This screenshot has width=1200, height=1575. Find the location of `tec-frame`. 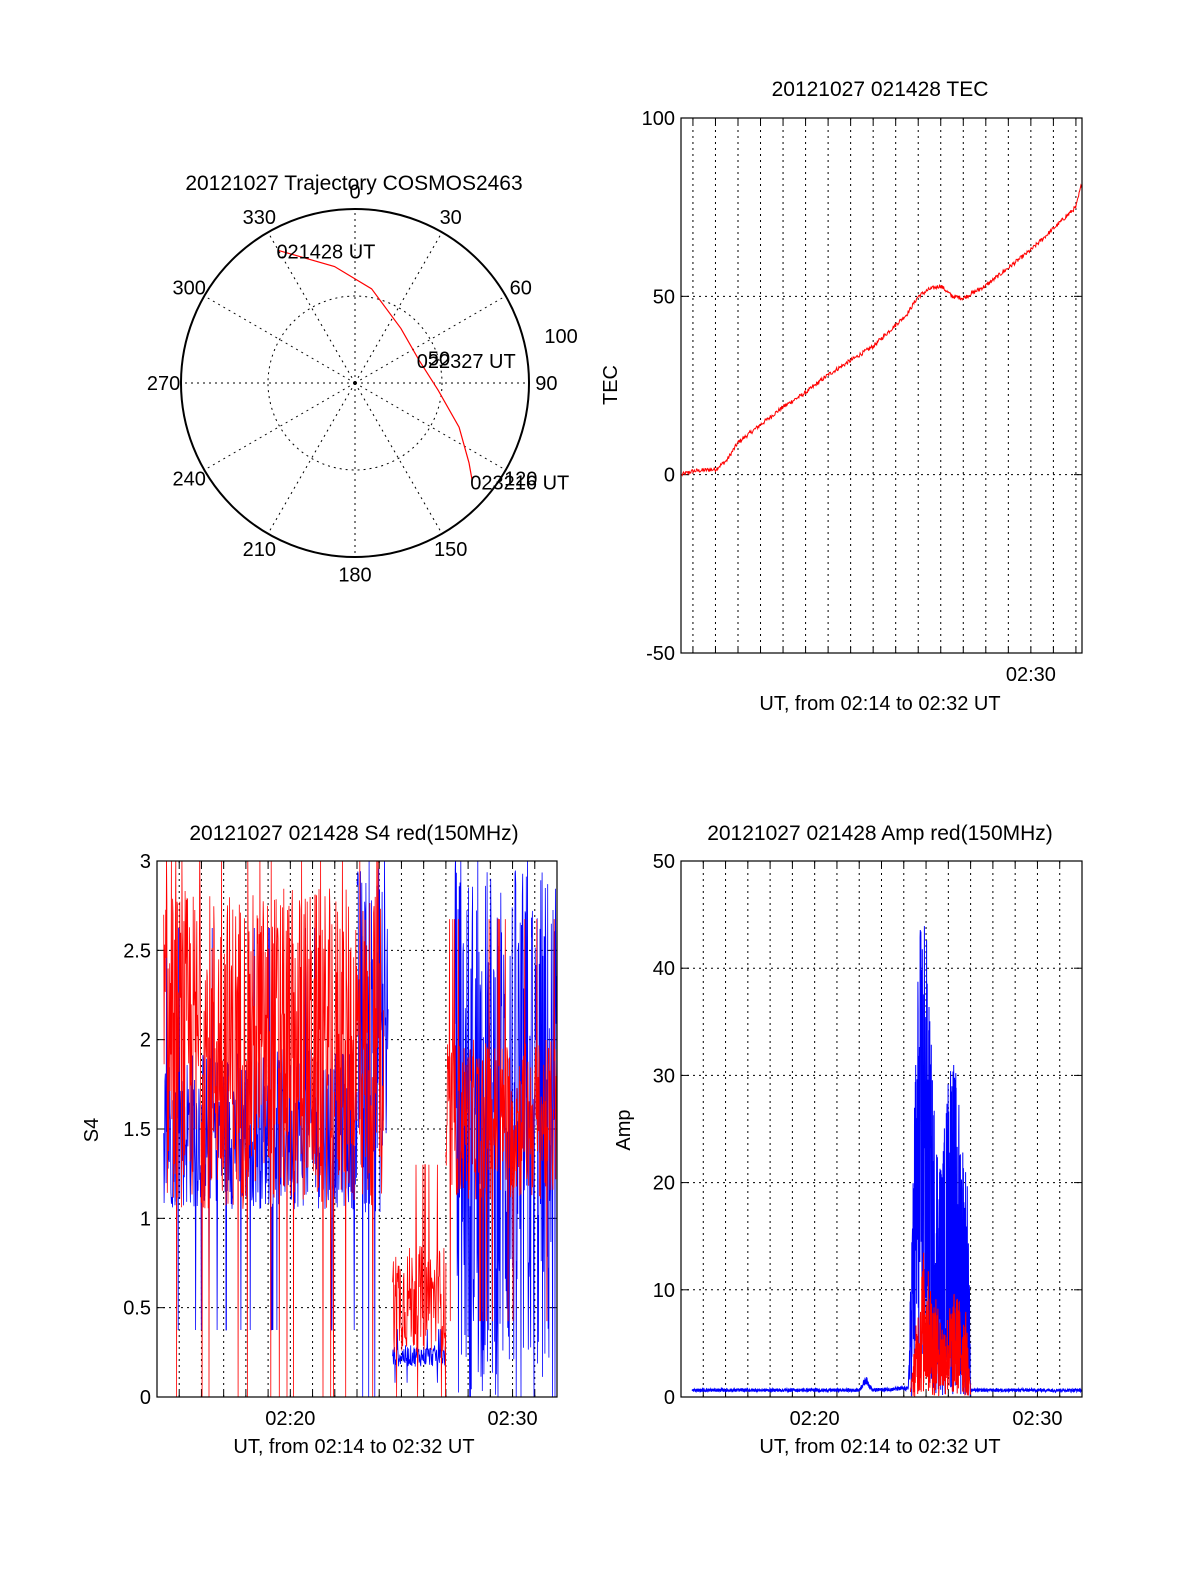

tec-frame is located at coordinates (881, 385).